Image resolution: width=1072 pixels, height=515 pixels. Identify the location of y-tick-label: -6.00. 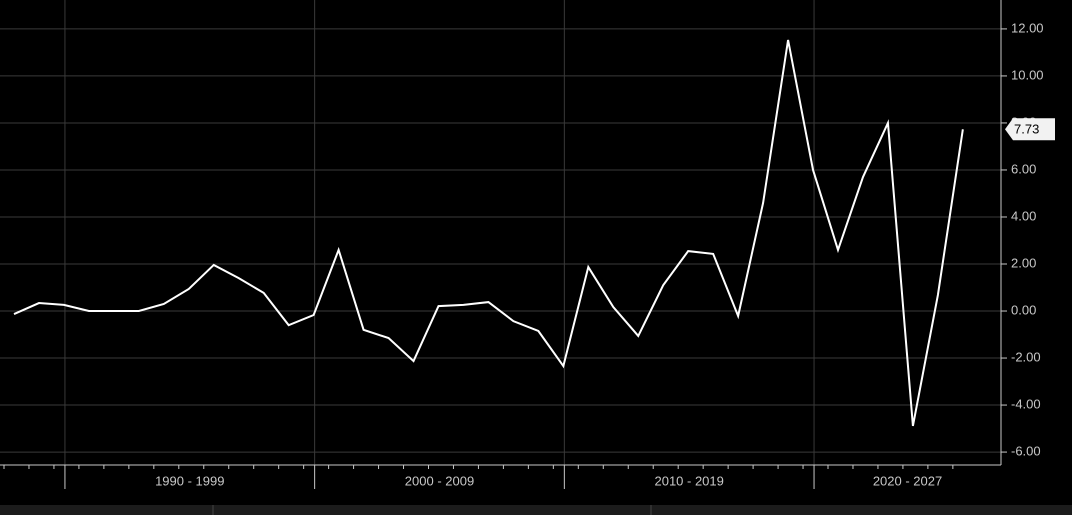
(1026, 451).